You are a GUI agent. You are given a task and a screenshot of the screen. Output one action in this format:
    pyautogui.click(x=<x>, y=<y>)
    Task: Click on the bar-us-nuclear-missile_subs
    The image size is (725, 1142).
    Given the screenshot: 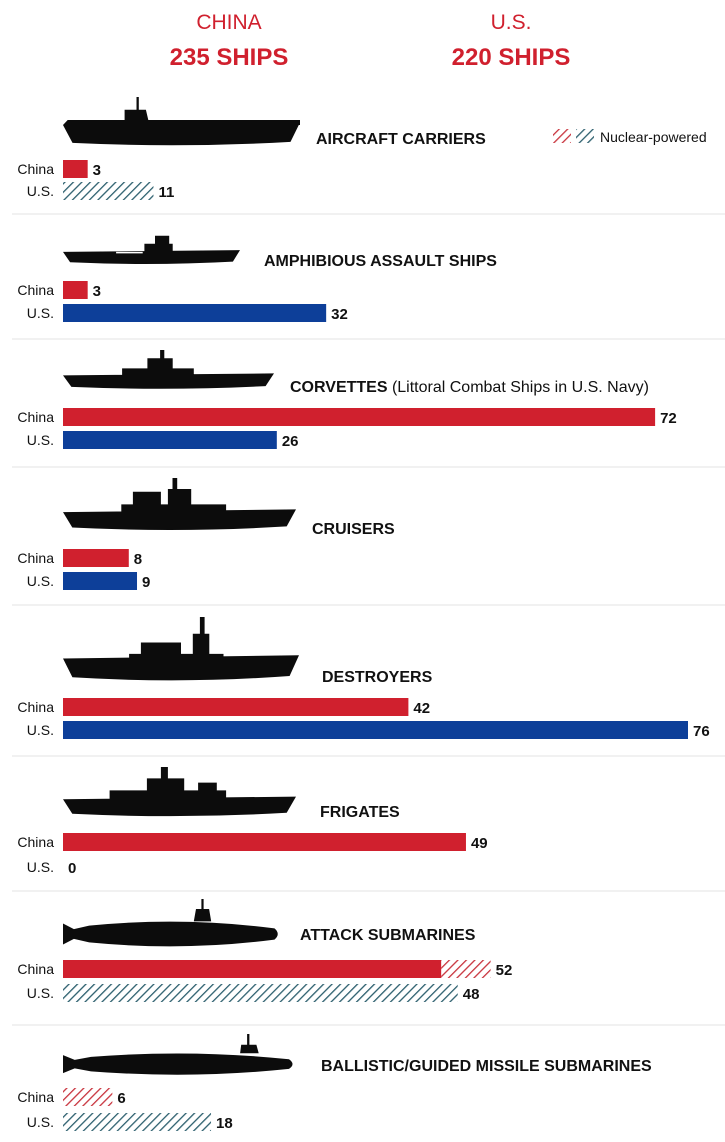 What is the action you would take?
    pyautogui.click(x=137, y=1122)
    